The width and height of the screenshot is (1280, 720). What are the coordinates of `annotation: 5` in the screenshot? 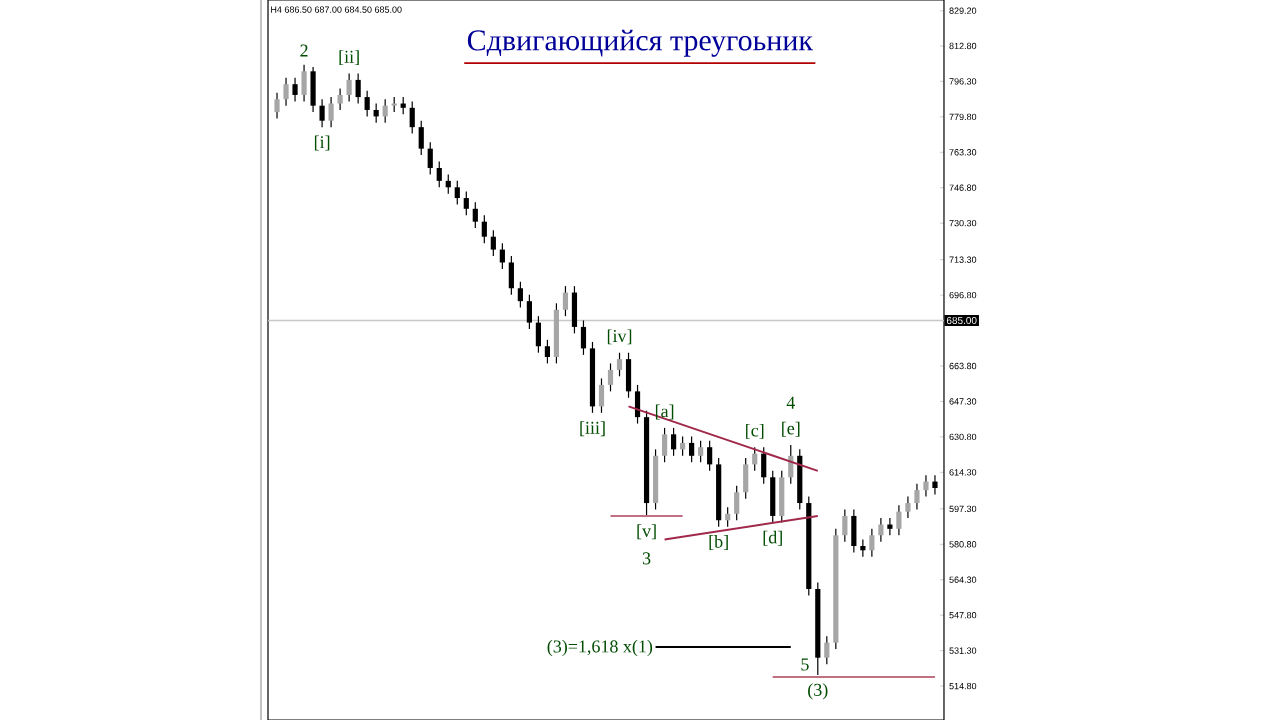 It's located at (805, 664).